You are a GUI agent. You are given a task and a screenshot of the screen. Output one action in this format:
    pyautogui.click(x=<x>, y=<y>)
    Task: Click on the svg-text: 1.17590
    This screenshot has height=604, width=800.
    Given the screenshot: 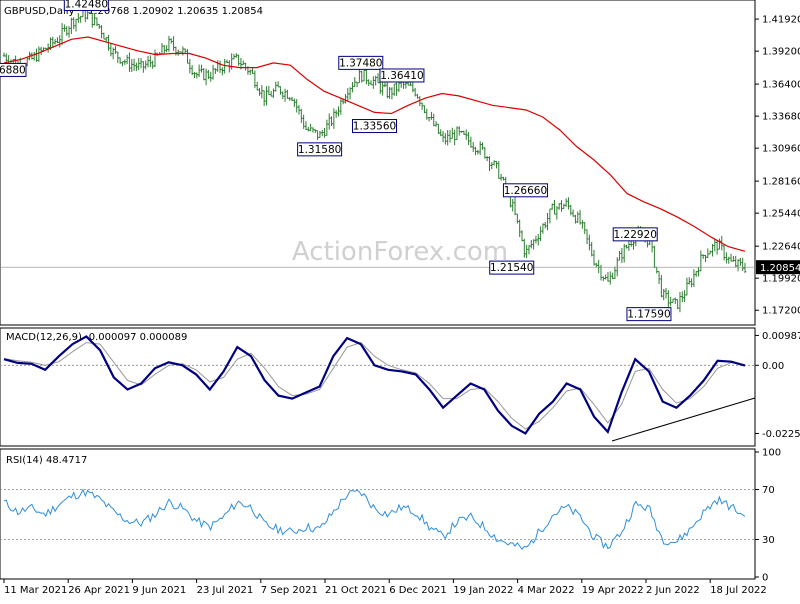 What is the action you would take?
    pyautogui.click(x=648, y=315)
    